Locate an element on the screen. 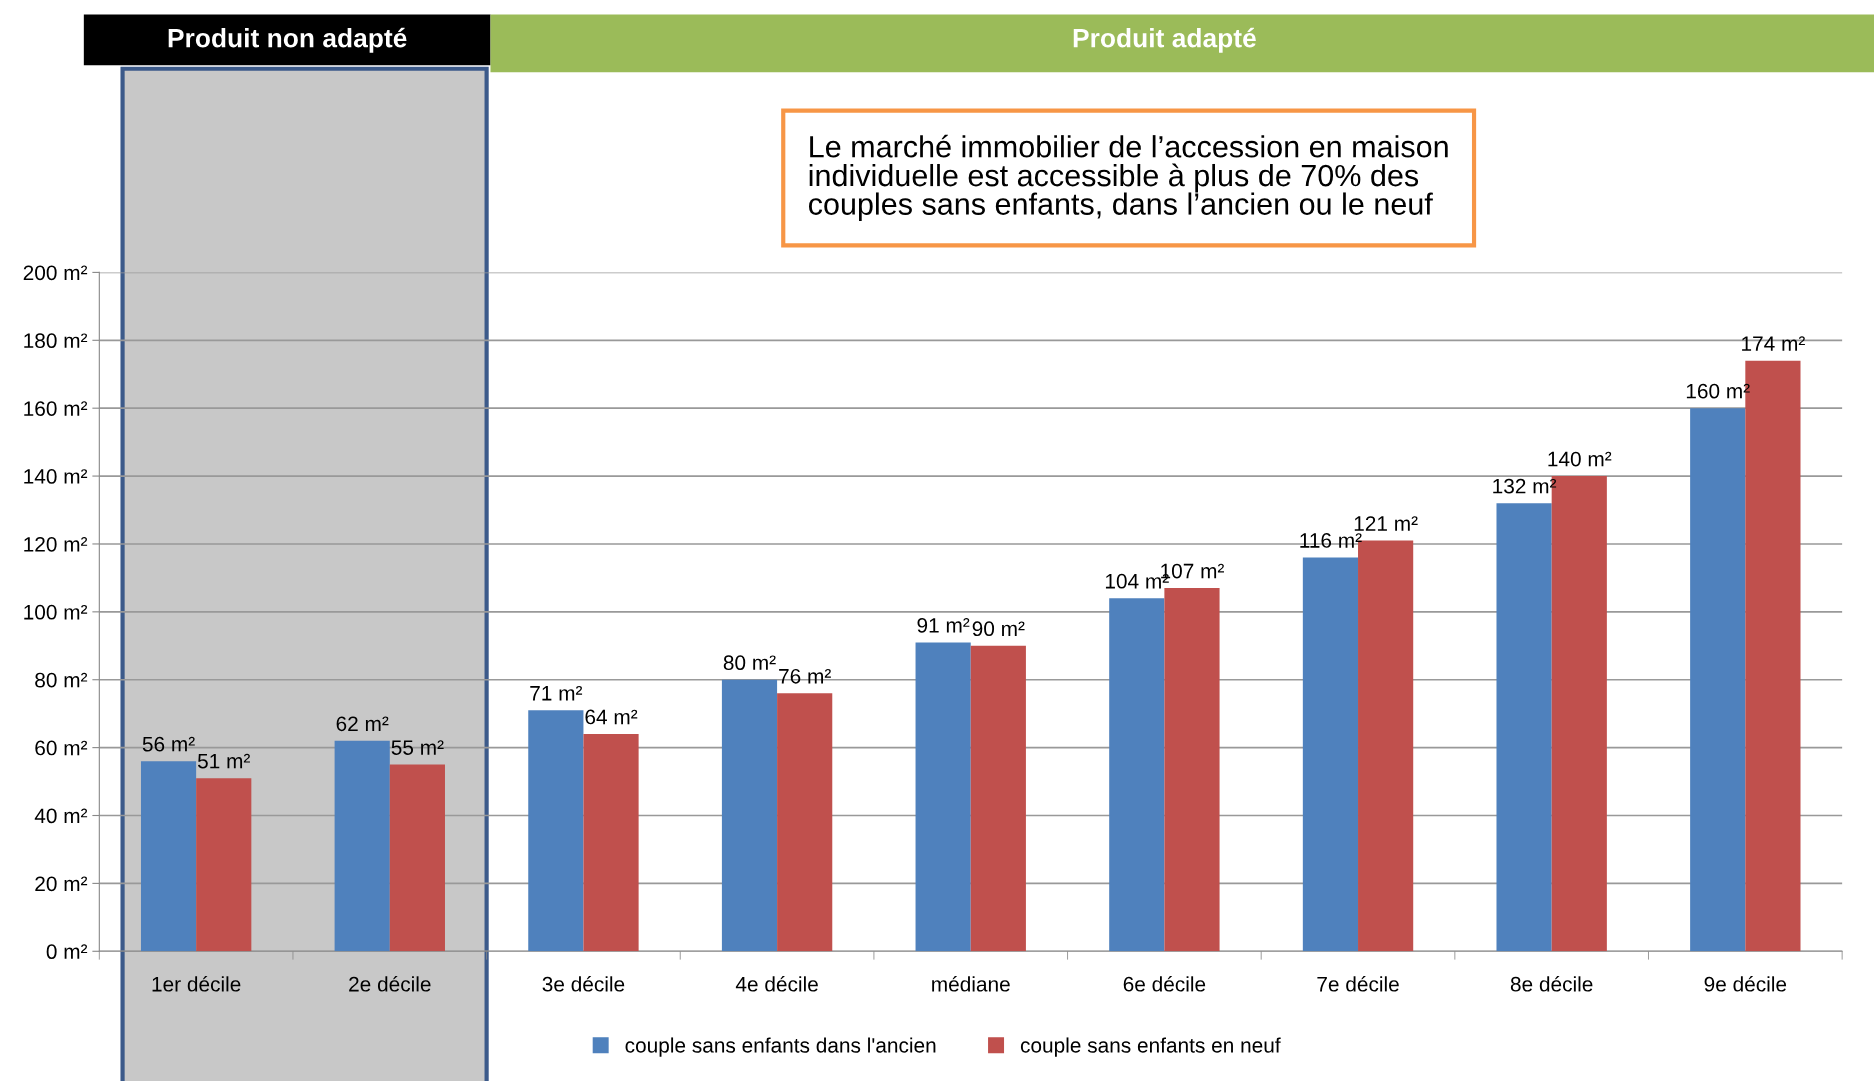 The image size is (1874, 1081). y-tick-label: 40 m² is located at coordinates (61, 816).